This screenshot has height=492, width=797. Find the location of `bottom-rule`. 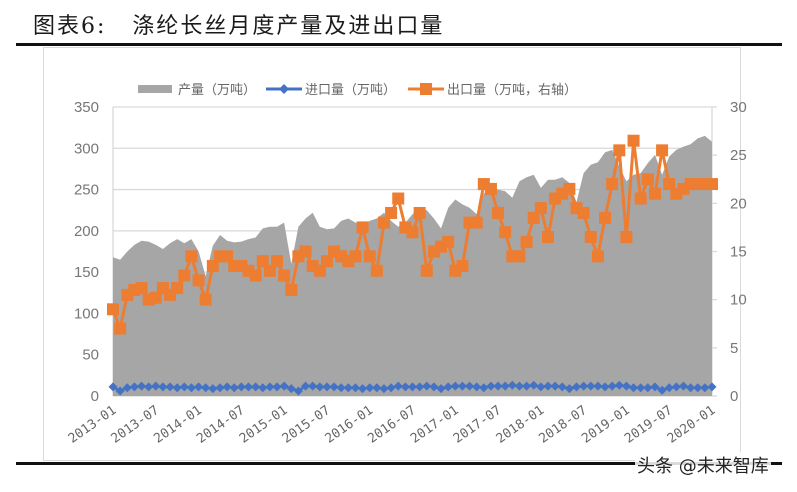

bottom-rule is located at coordinates (399, 463).